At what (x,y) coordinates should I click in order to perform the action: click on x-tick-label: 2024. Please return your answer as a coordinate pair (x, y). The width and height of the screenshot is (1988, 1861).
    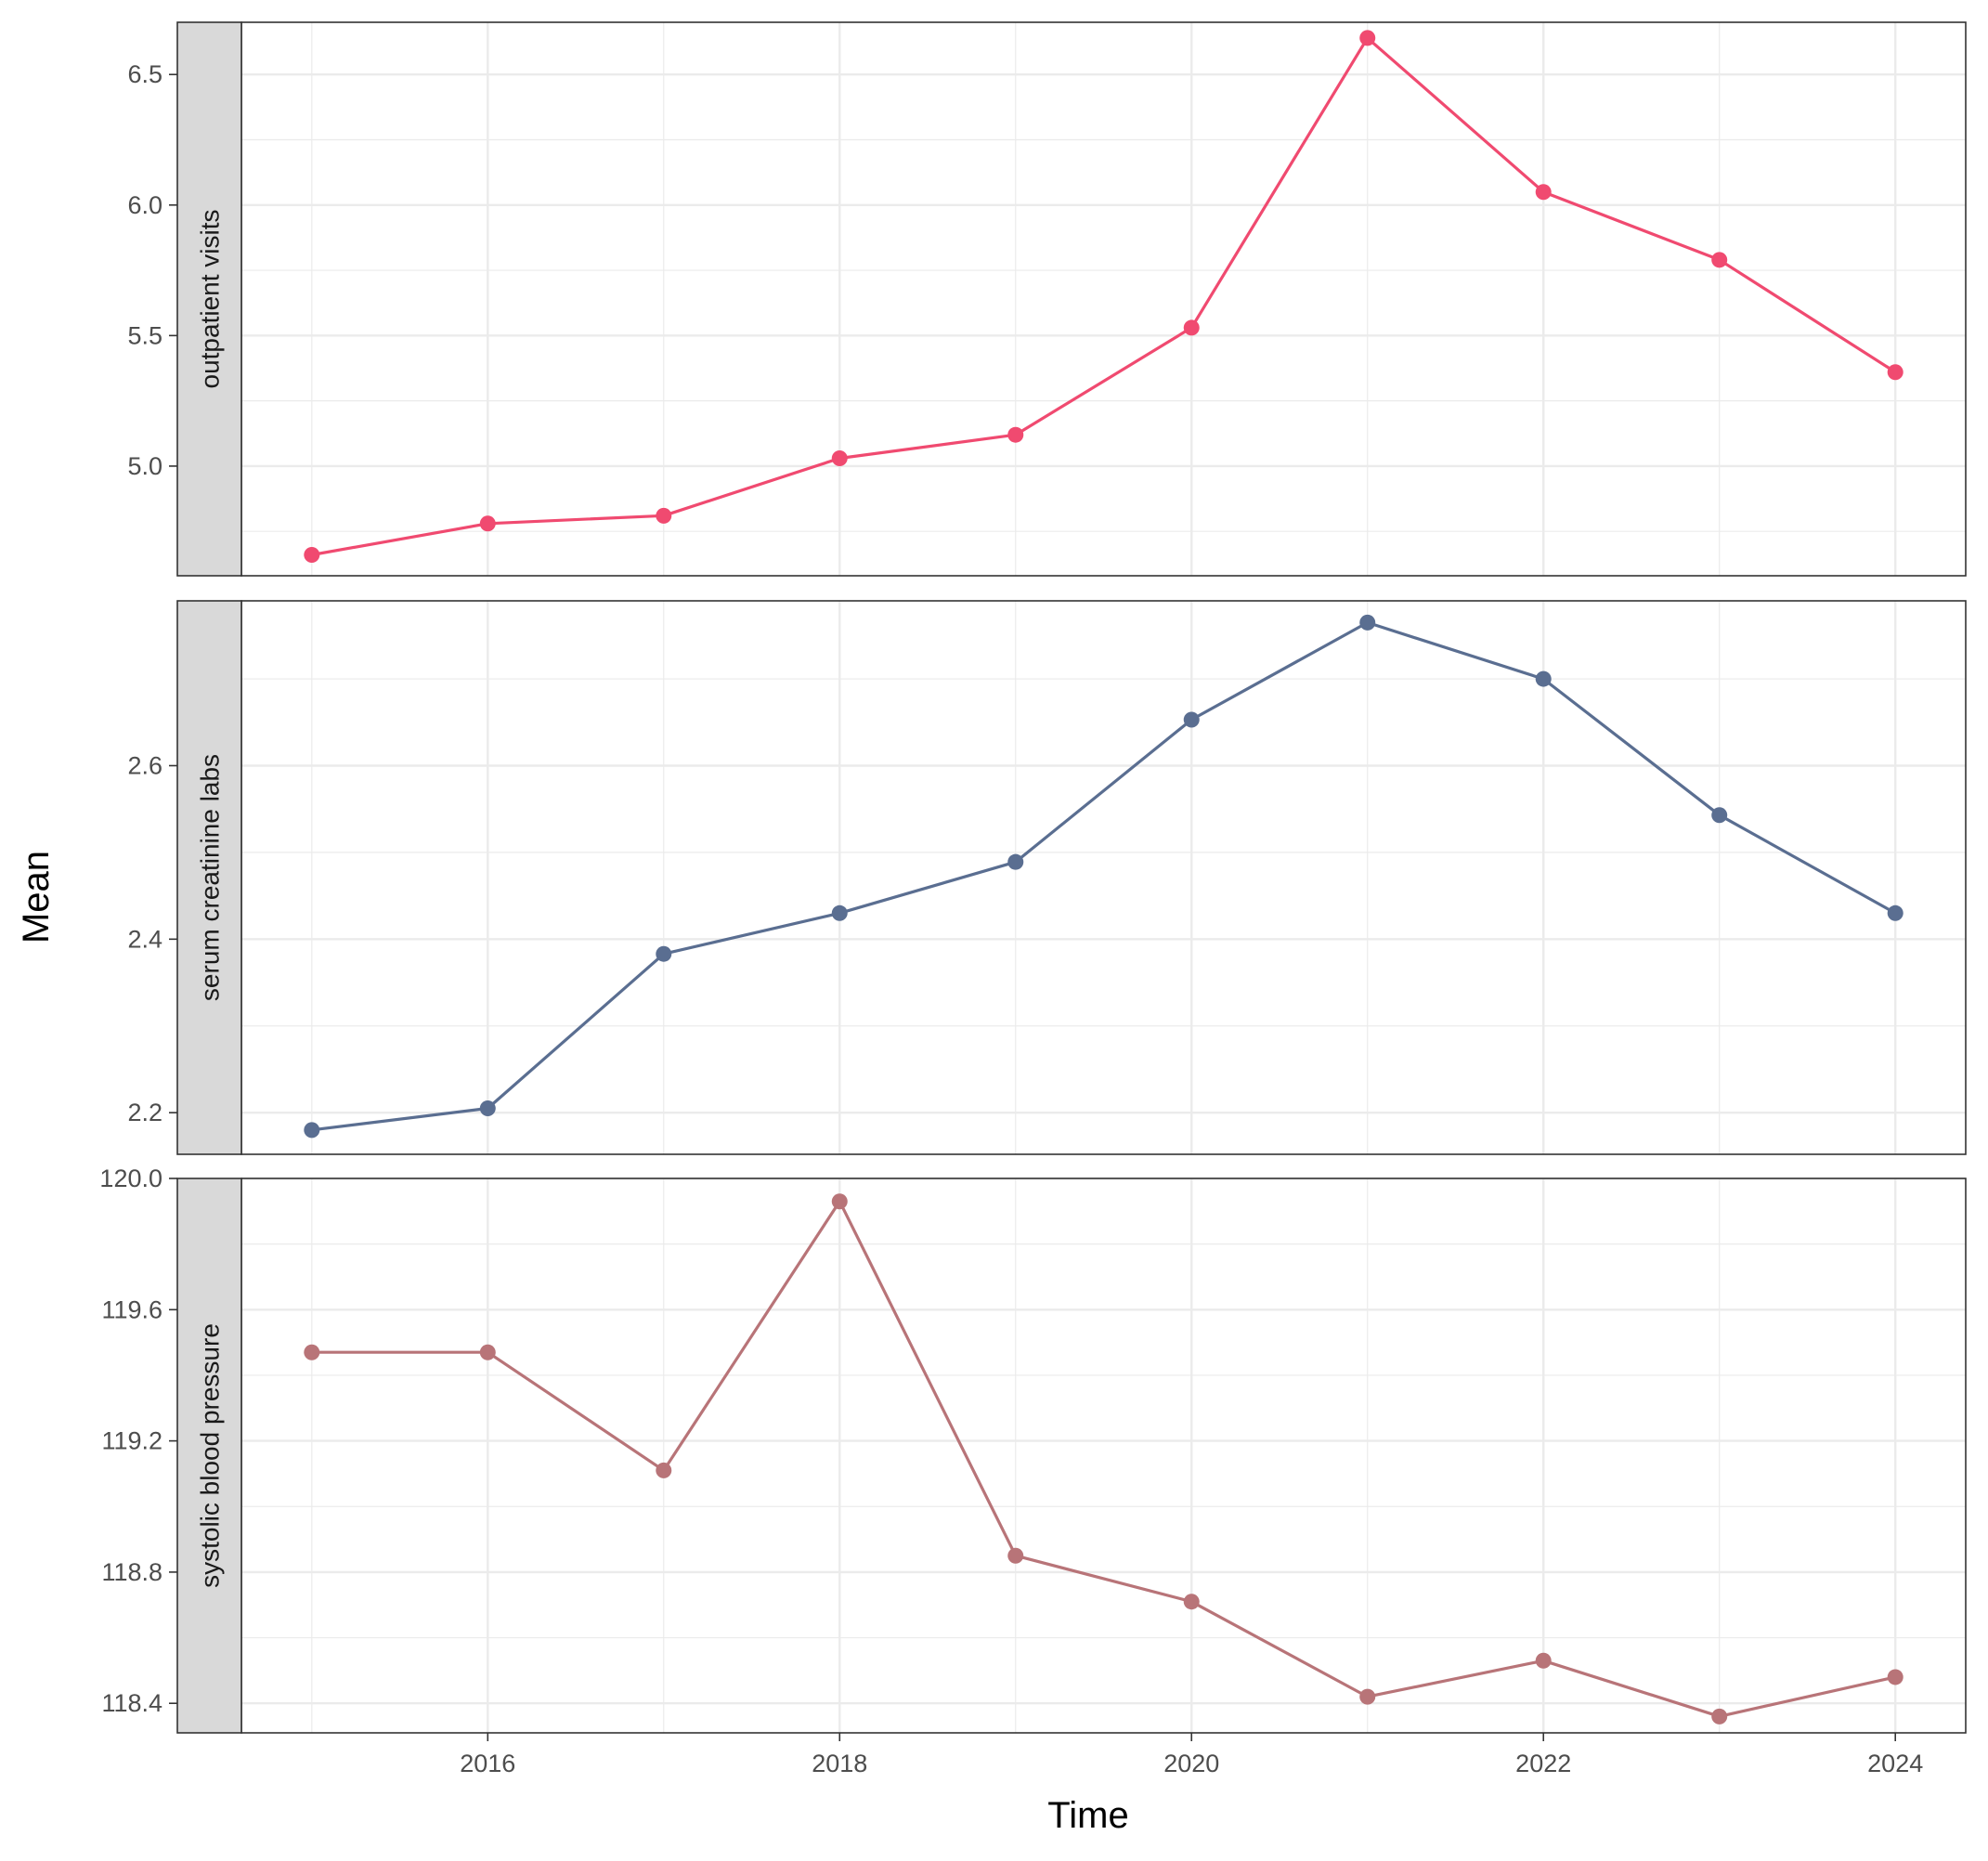
    Looking at the image, I should click on (1895, 1763).